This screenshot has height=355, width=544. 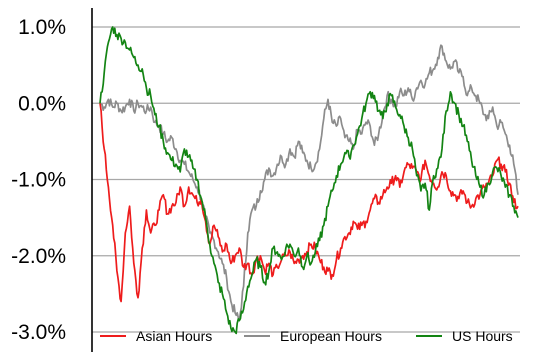 I want to click on legend-label: European Hours, so click(x=331, y=336).